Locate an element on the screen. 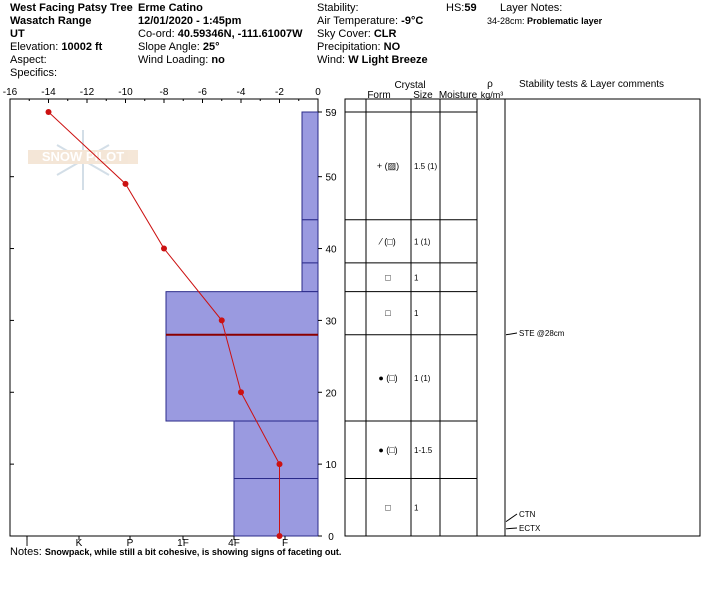 Image resolution: width=710 pixels, height=600 pixels. header-form: Form is located at coordinates (378, 95).